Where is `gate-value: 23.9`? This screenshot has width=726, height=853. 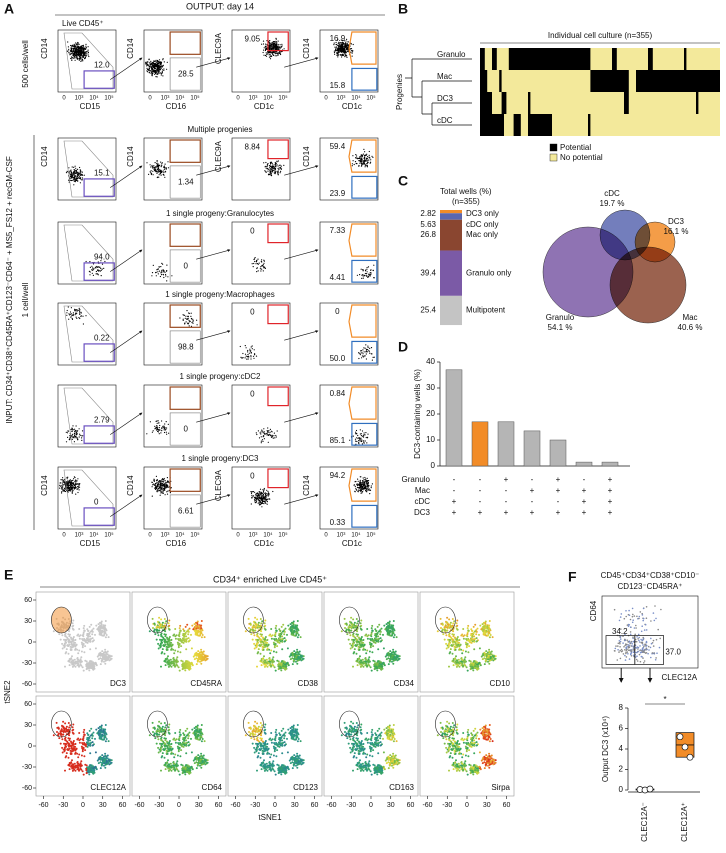
gate-value: 23.9 is located at coordinates (338, 193).